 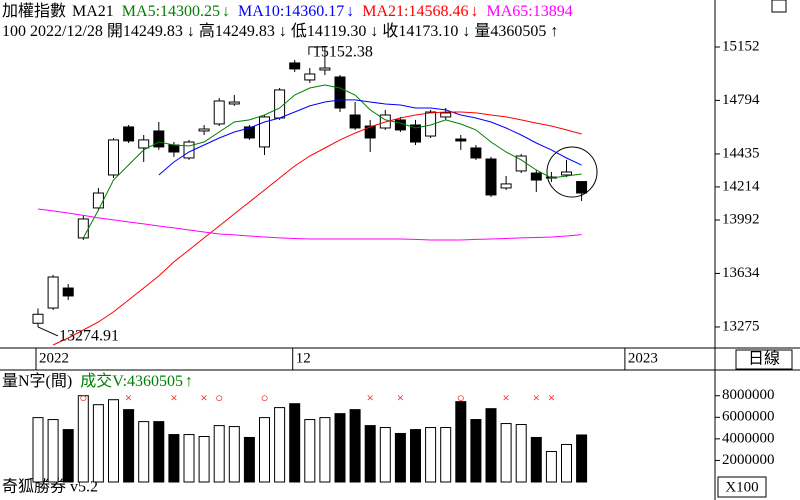 What do you see at coordinates (748, 438) in the screenshot?
I see `y-tick-label: 4000000` at bounding box center [748, 438].